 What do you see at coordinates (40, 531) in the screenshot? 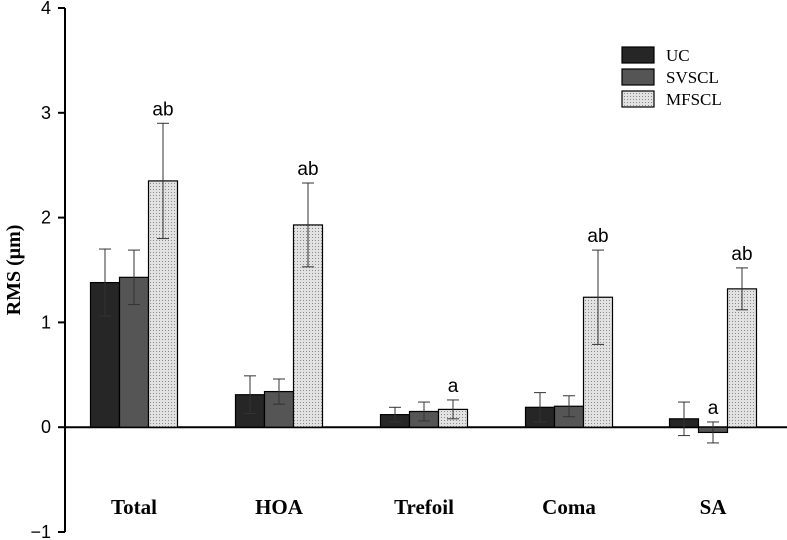
I see `y-tick-label: −1` at bounding box center [40, 531].